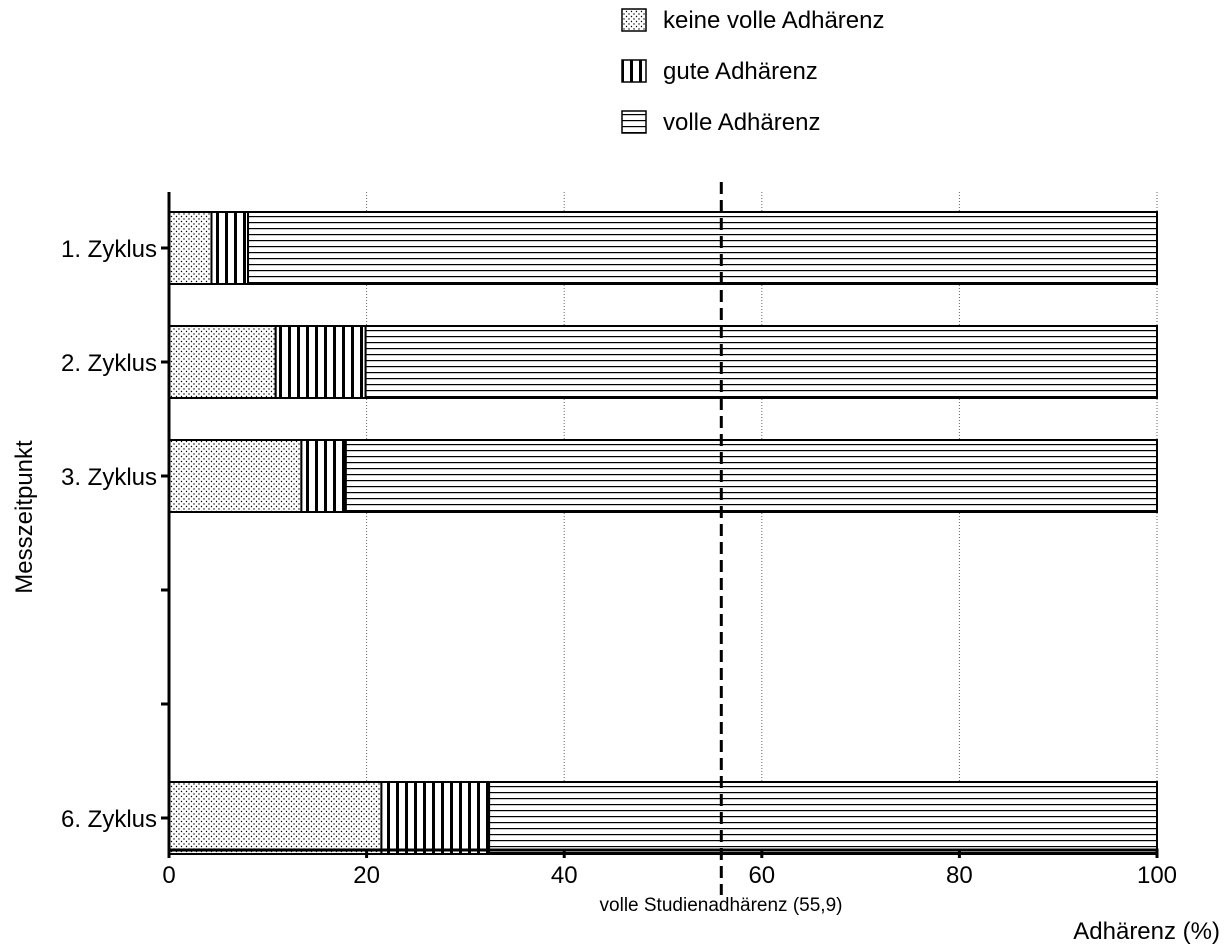 The image size is (1231, 945). What do you see at coordinates (109, 363) in the screenshot?
I see `y-tick-label-2: 2. Zyklus` at bounding box center [109, 363].